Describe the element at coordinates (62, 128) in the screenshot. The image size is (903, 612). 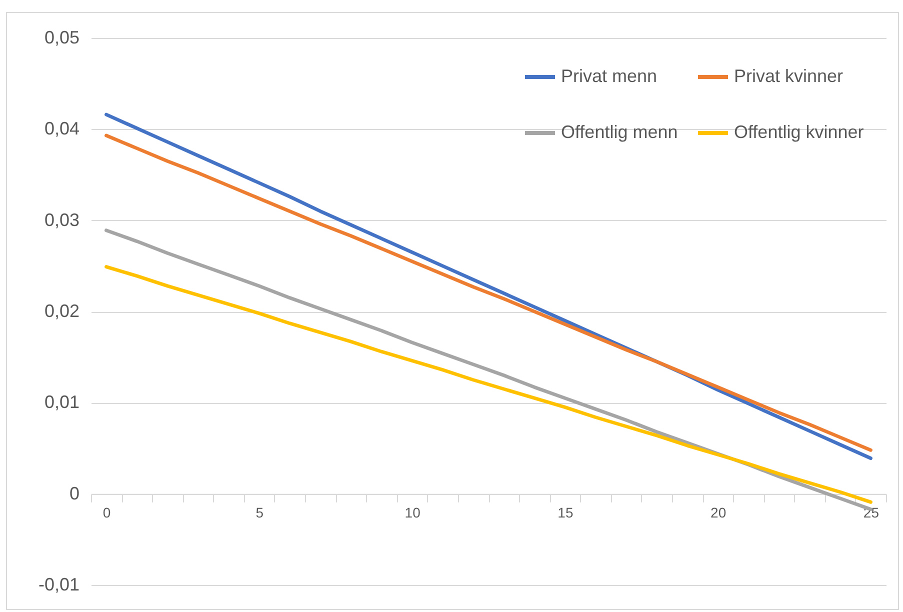
I see `y-tick-label: 0,04` at that location.